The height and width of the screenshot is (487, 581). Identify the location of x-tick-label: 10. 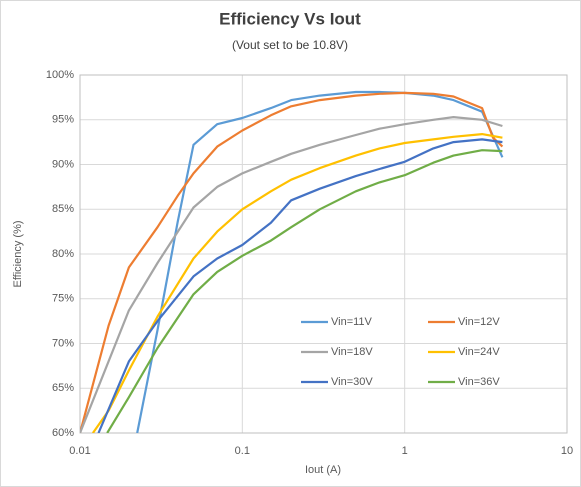
(567, 451).